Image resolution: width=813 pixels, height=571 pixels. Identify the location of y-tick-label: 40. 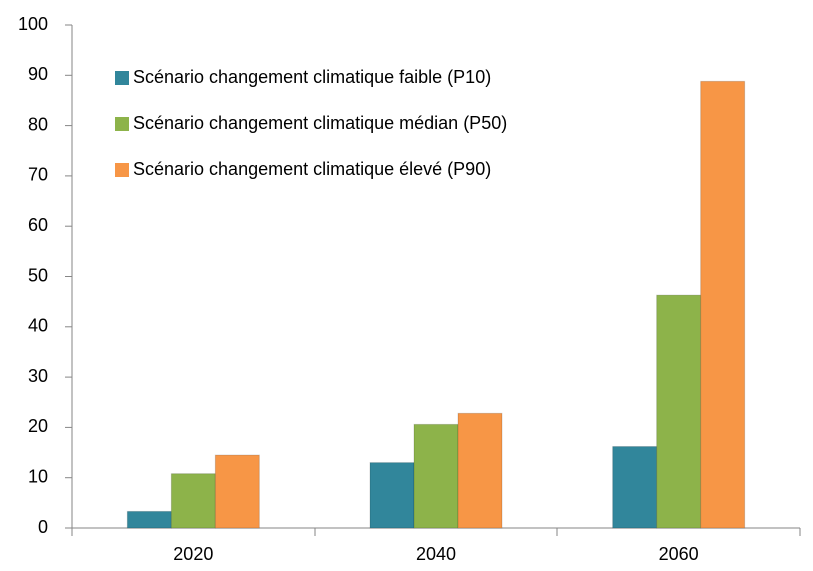
(38, 326).